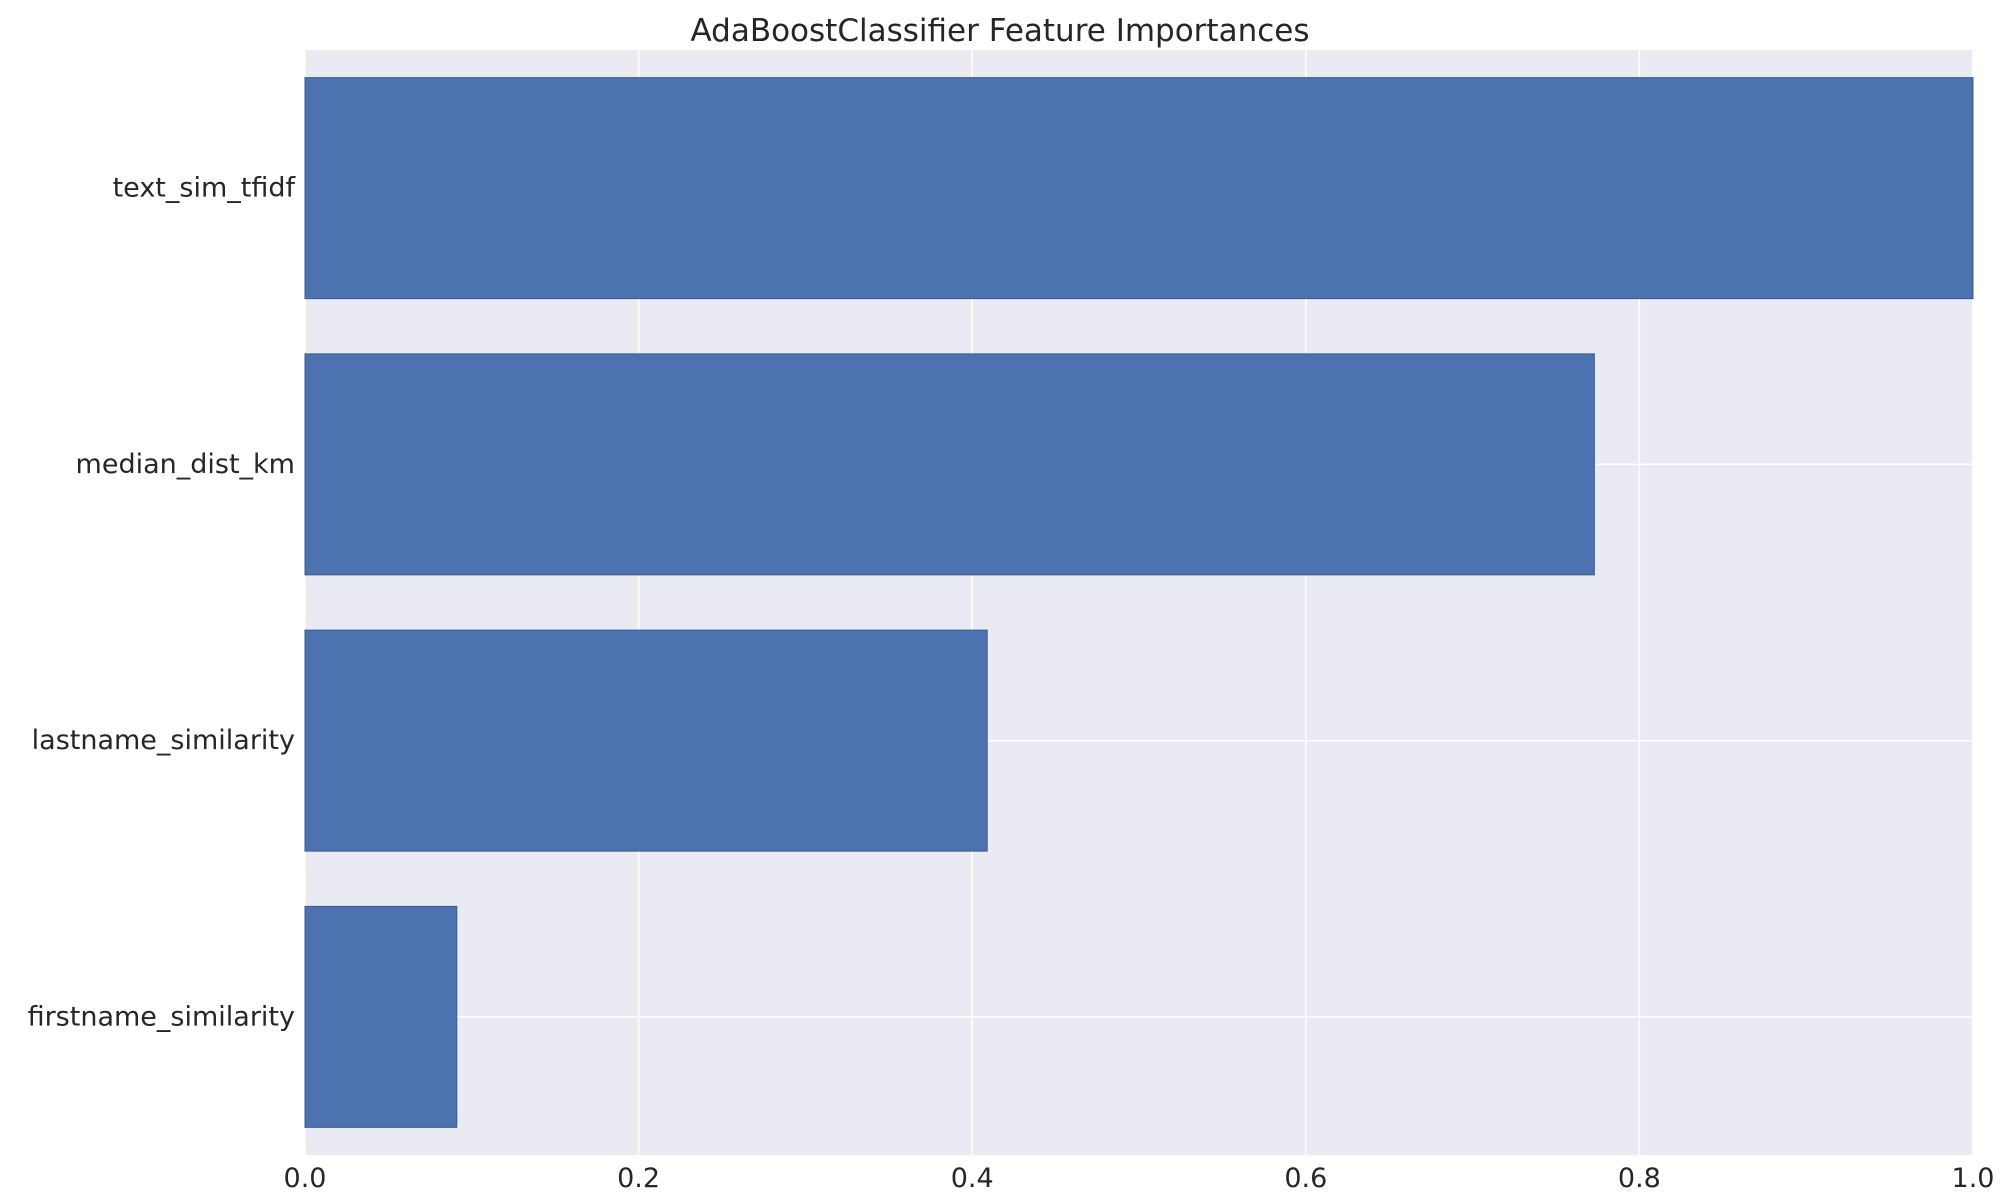 This screenshot has width=2000, height=1200. I want to click on y-tick-label: firstname_similarity, so click(161, 1016).